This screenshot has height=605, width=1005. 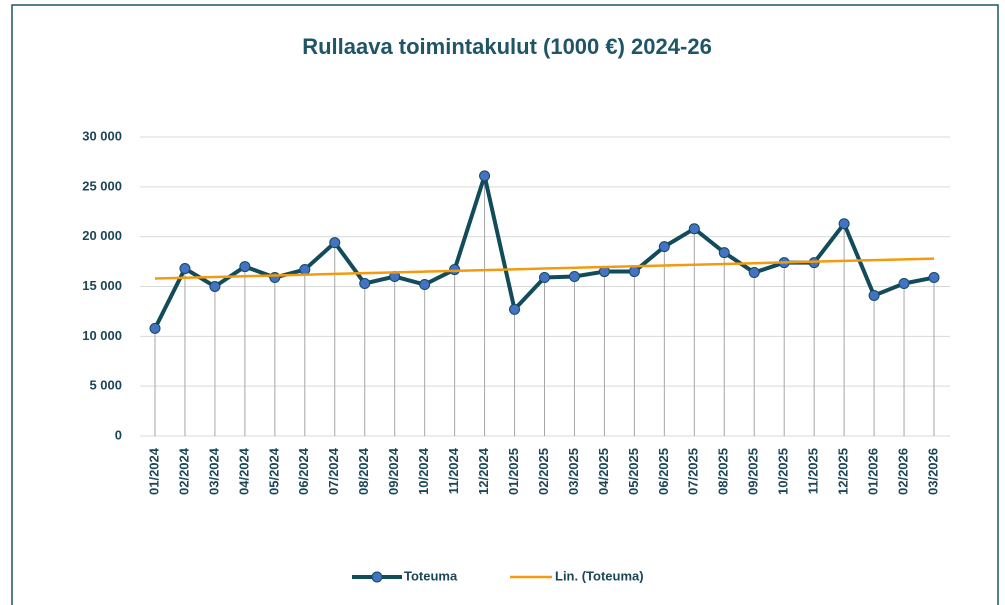 What do you see at coordinates (102, 335) in the screenshot?
I see `y-tick-label: 10 000` at bounding box center [102, 335].